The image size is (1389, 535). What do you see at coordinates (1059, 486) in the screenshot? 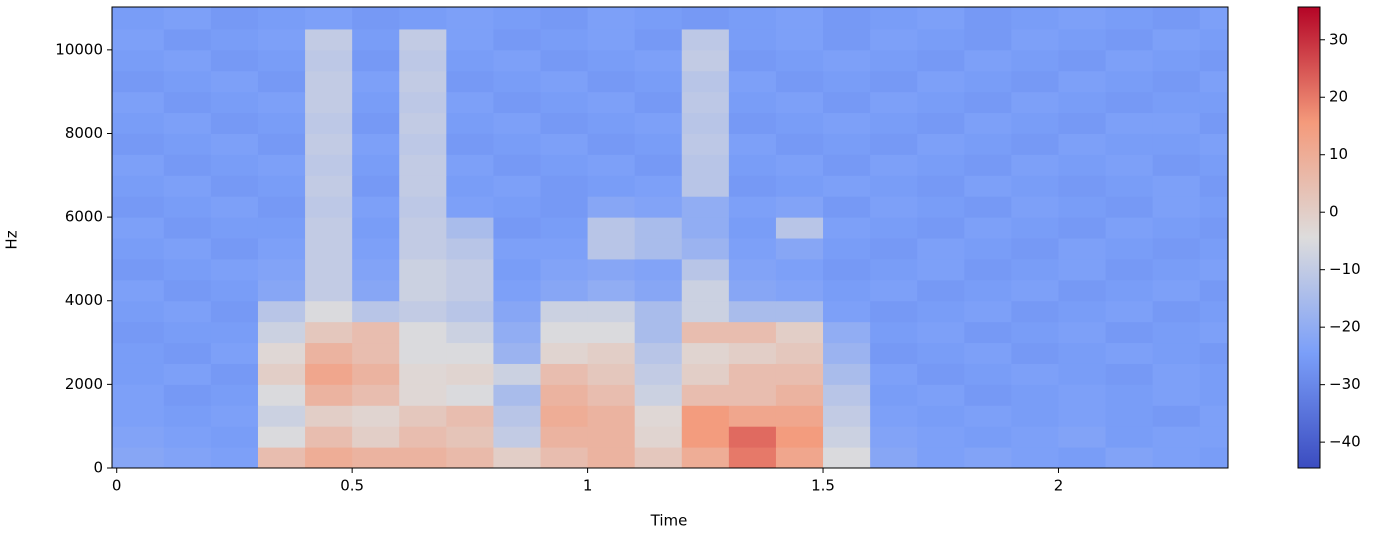
I see `x-tick-label: 2` at bounding box center [1059, 486].